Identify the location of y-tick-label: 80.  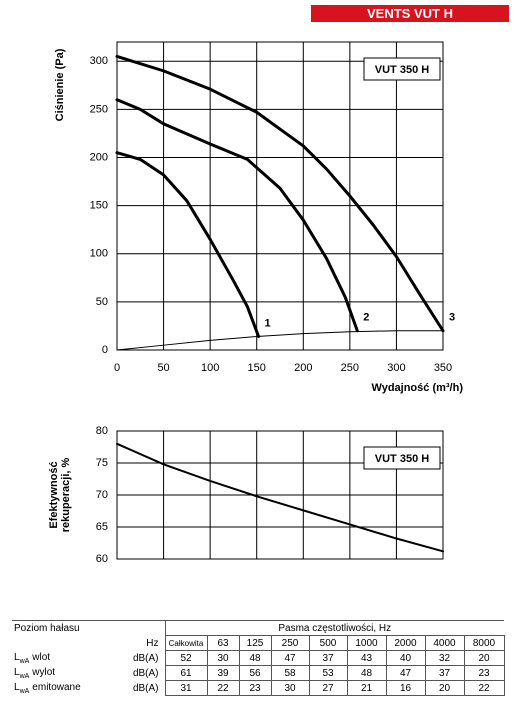
(102, 431).